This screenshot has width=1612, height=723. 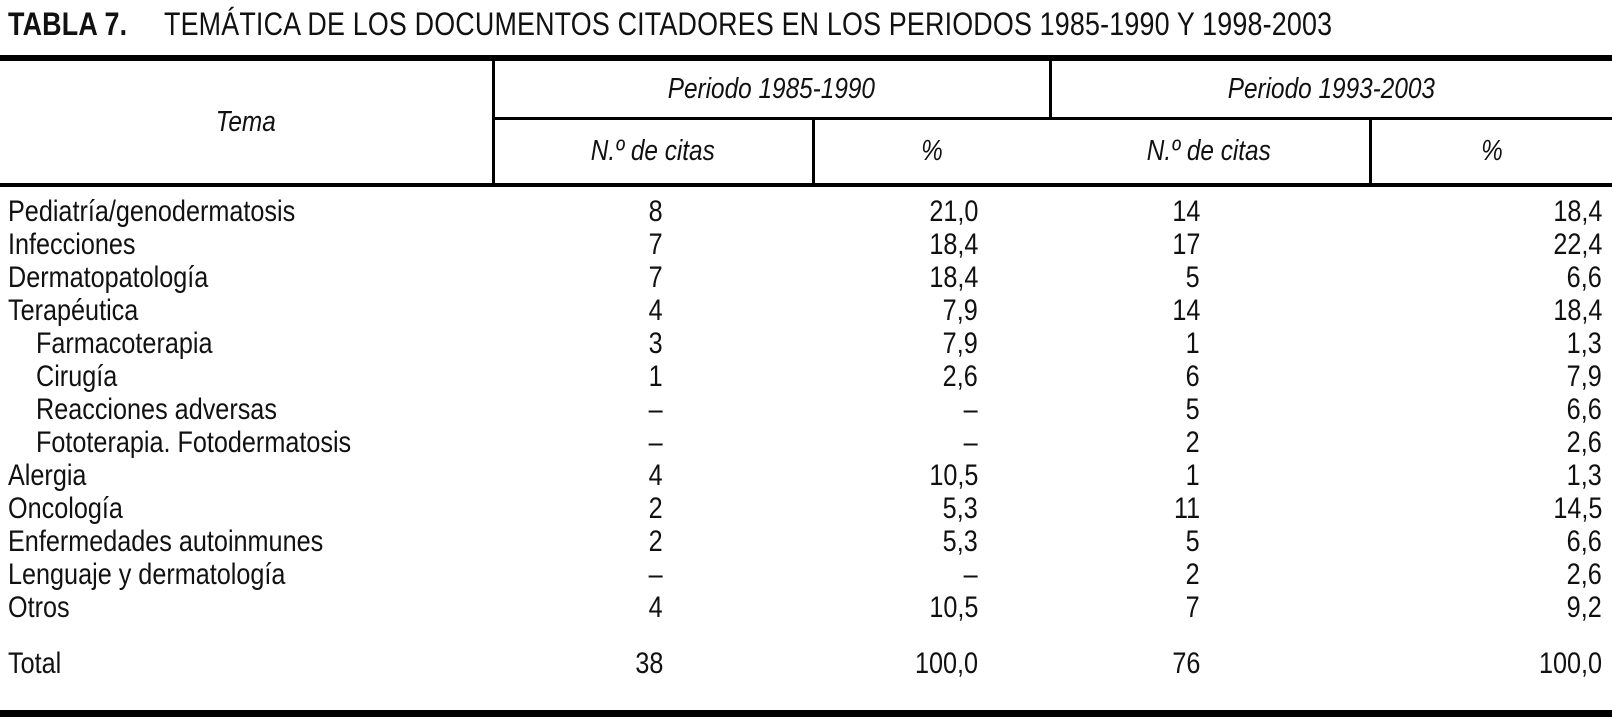 What do you see at coordinates (1577, 508) in the screenshot?
I see `cell-value: 14,5` at bounding box center [1577, 508].